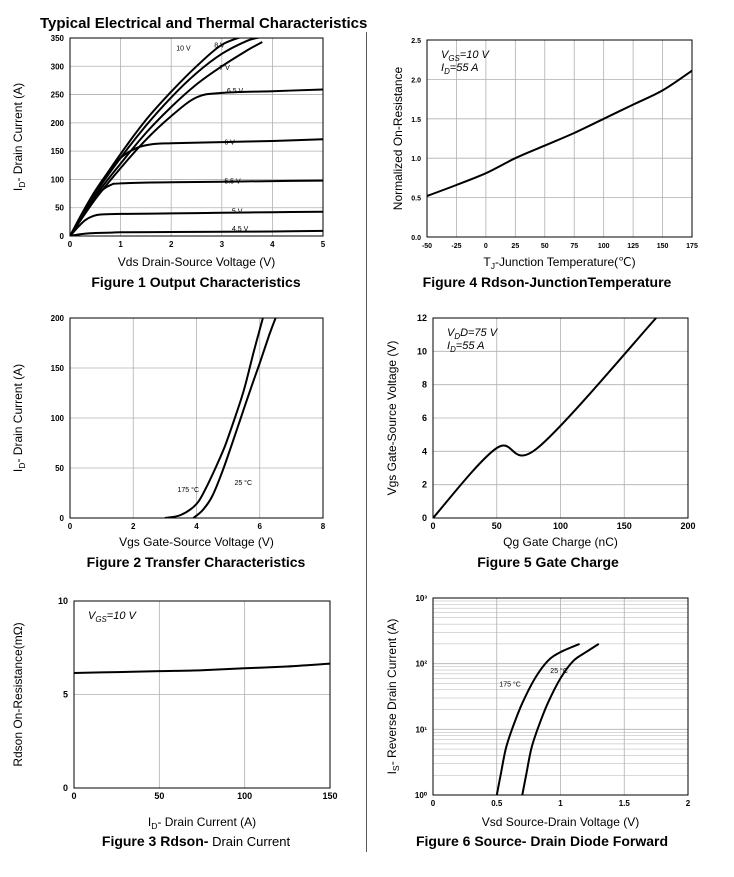 The width and height of the screenshot is (734, 877). What do you see at coordinates (424, 451) in the screenshot?
I see `y-tick-label: 4` at bounding box center [424, 451].